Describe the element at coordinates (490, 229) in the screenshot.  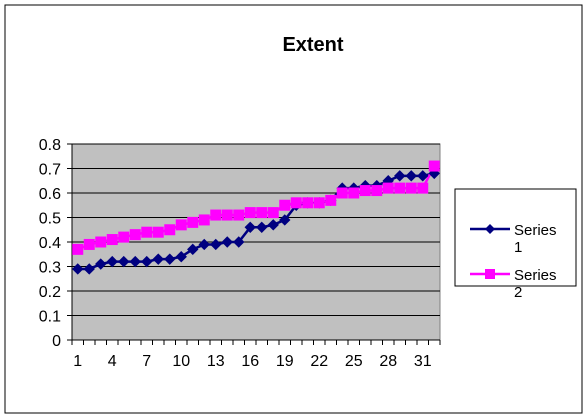
I see `legend-series-1-marker` at that location.